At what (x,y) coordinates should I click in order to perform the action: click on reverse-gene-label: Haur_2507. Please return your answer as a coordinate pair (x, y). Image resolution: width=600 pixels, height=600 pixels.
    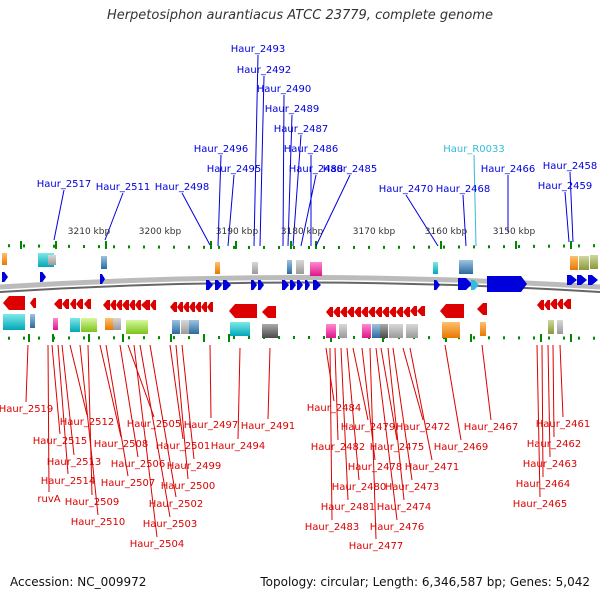
    Looking at the image, I should click on (128, 483).